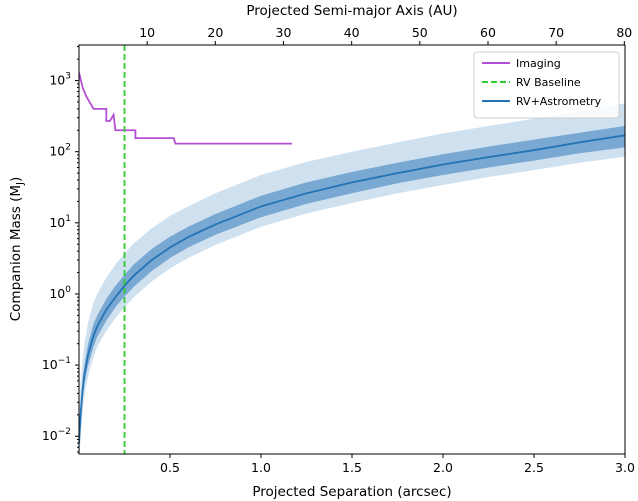  Describe the element at coordinates (215, 32) in the screenshot. I see `top-x-tick-label: 20` at that location.